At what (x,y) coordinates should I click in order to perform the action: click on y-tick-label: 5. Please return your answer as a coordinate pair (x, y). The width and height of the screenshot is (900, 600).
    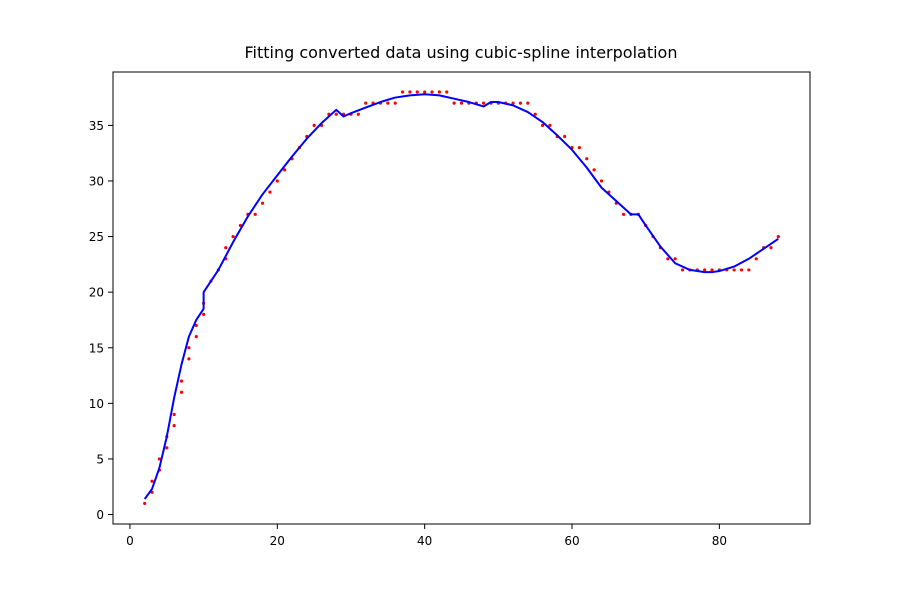
    Looking at the image, I should click on (100, 459).